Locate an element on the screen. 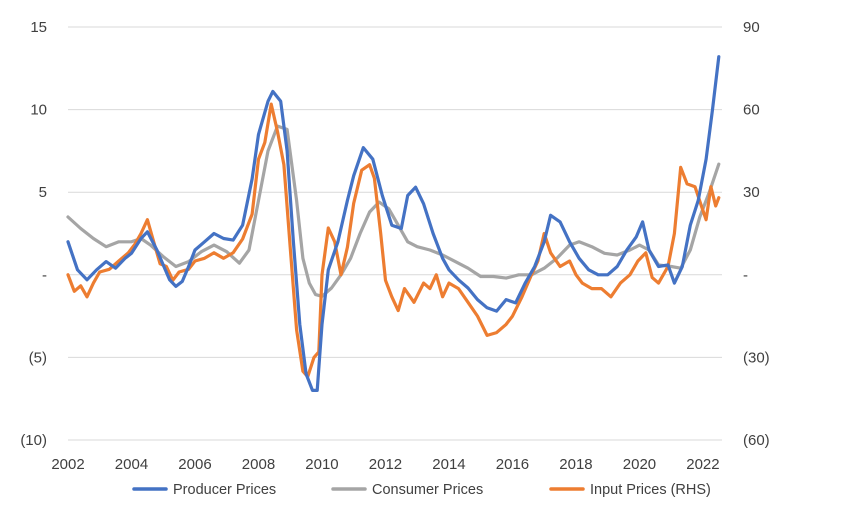 The width and height of the screenshot is (864, 524). x-tick-label: 2016 is located at coordinates (512, 464).